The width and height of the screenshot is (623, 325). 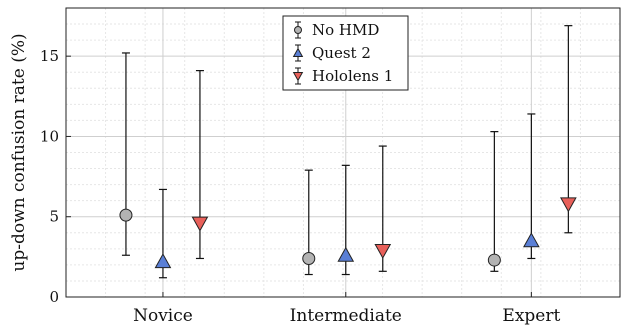 I want to click on y-tick-label: 5, so click(x=54, y=217).